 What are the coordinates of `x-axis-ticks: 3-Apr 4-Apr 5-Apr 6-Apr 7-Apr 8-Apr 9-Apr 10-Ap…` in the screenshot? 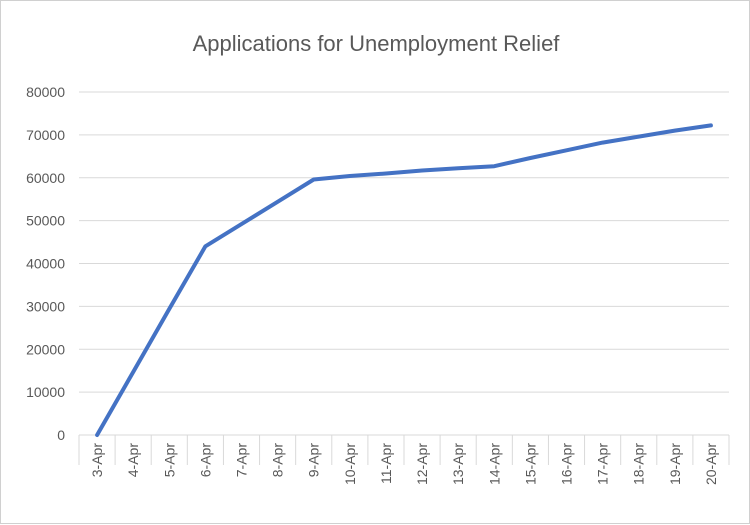 It's located at (404, 460).